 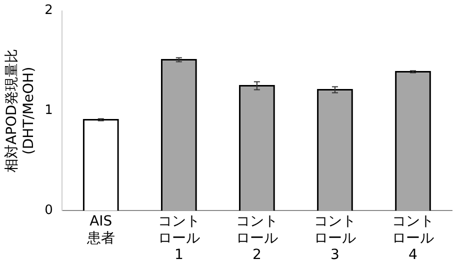 I want to click on x-tick-label: AIS患者, so click(x=100, y=230).